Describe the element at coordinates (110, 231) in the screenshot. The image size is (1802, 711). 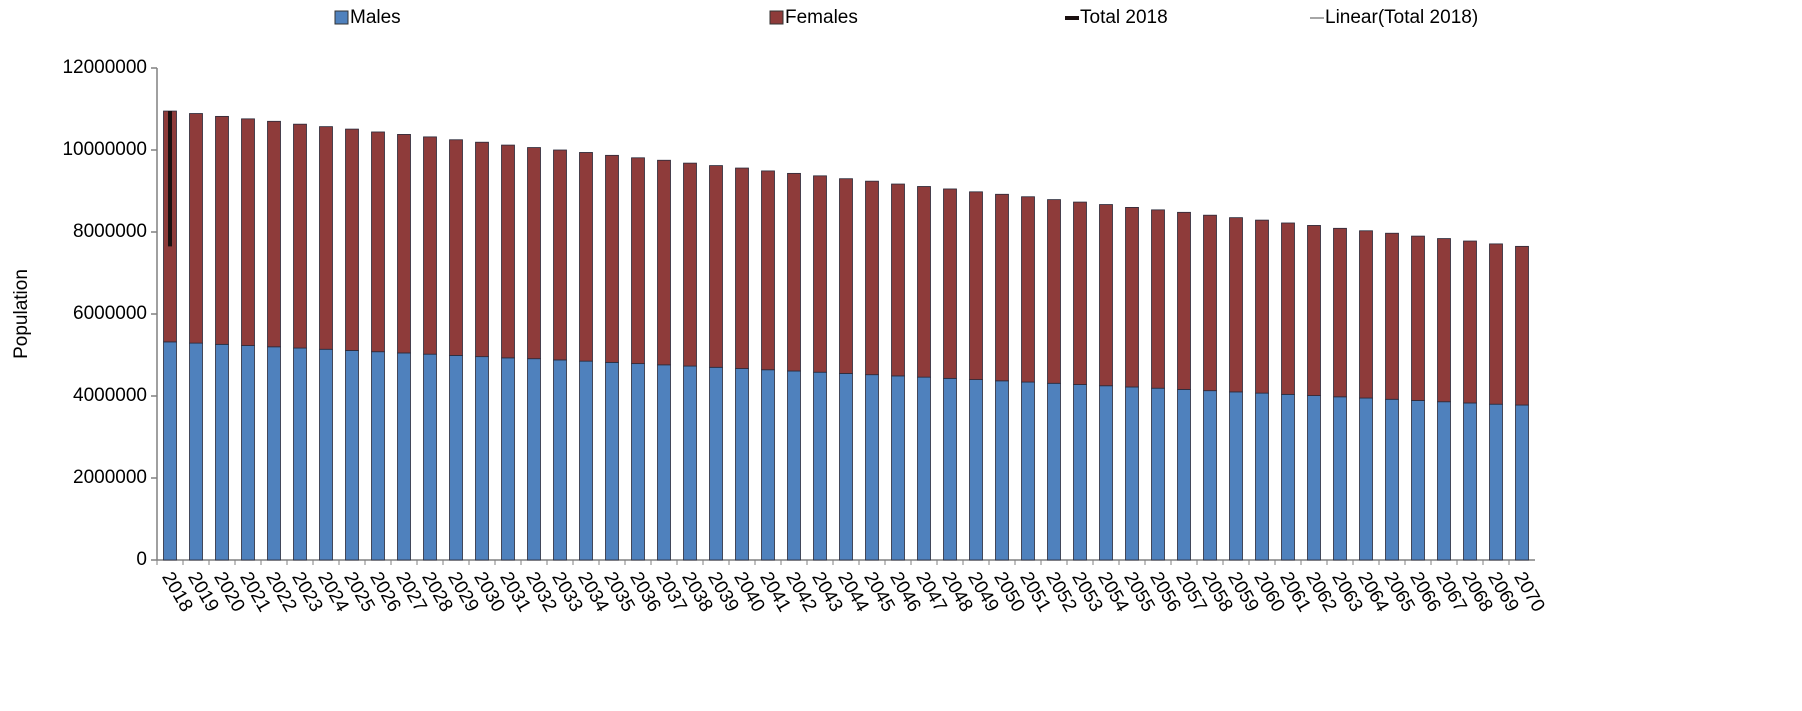
I see `y-tick-label: 8000000` at that location.